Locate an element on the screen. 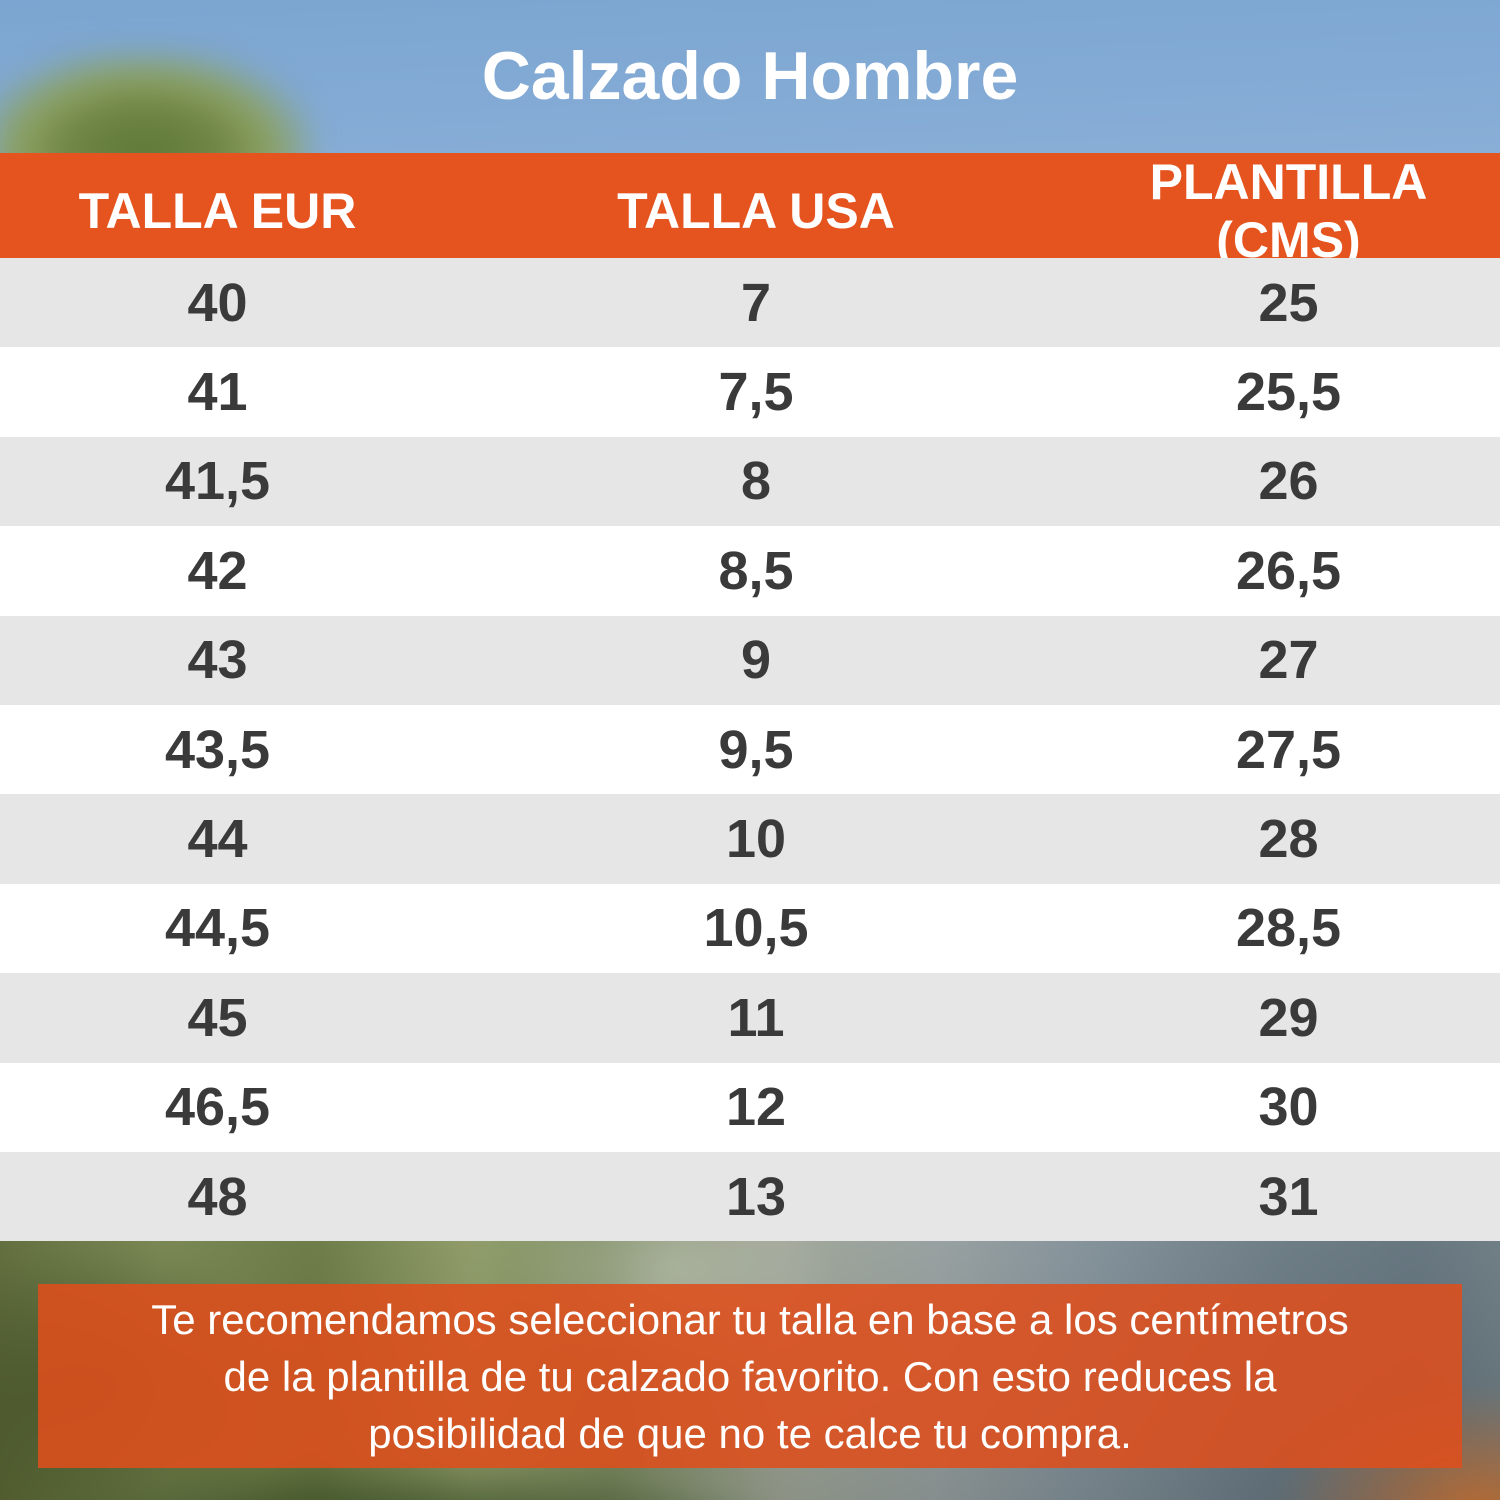 The width and height of the screenshot is (1500, 1500). cell-talla-eur: 44 is located at coordinates (217, 839).